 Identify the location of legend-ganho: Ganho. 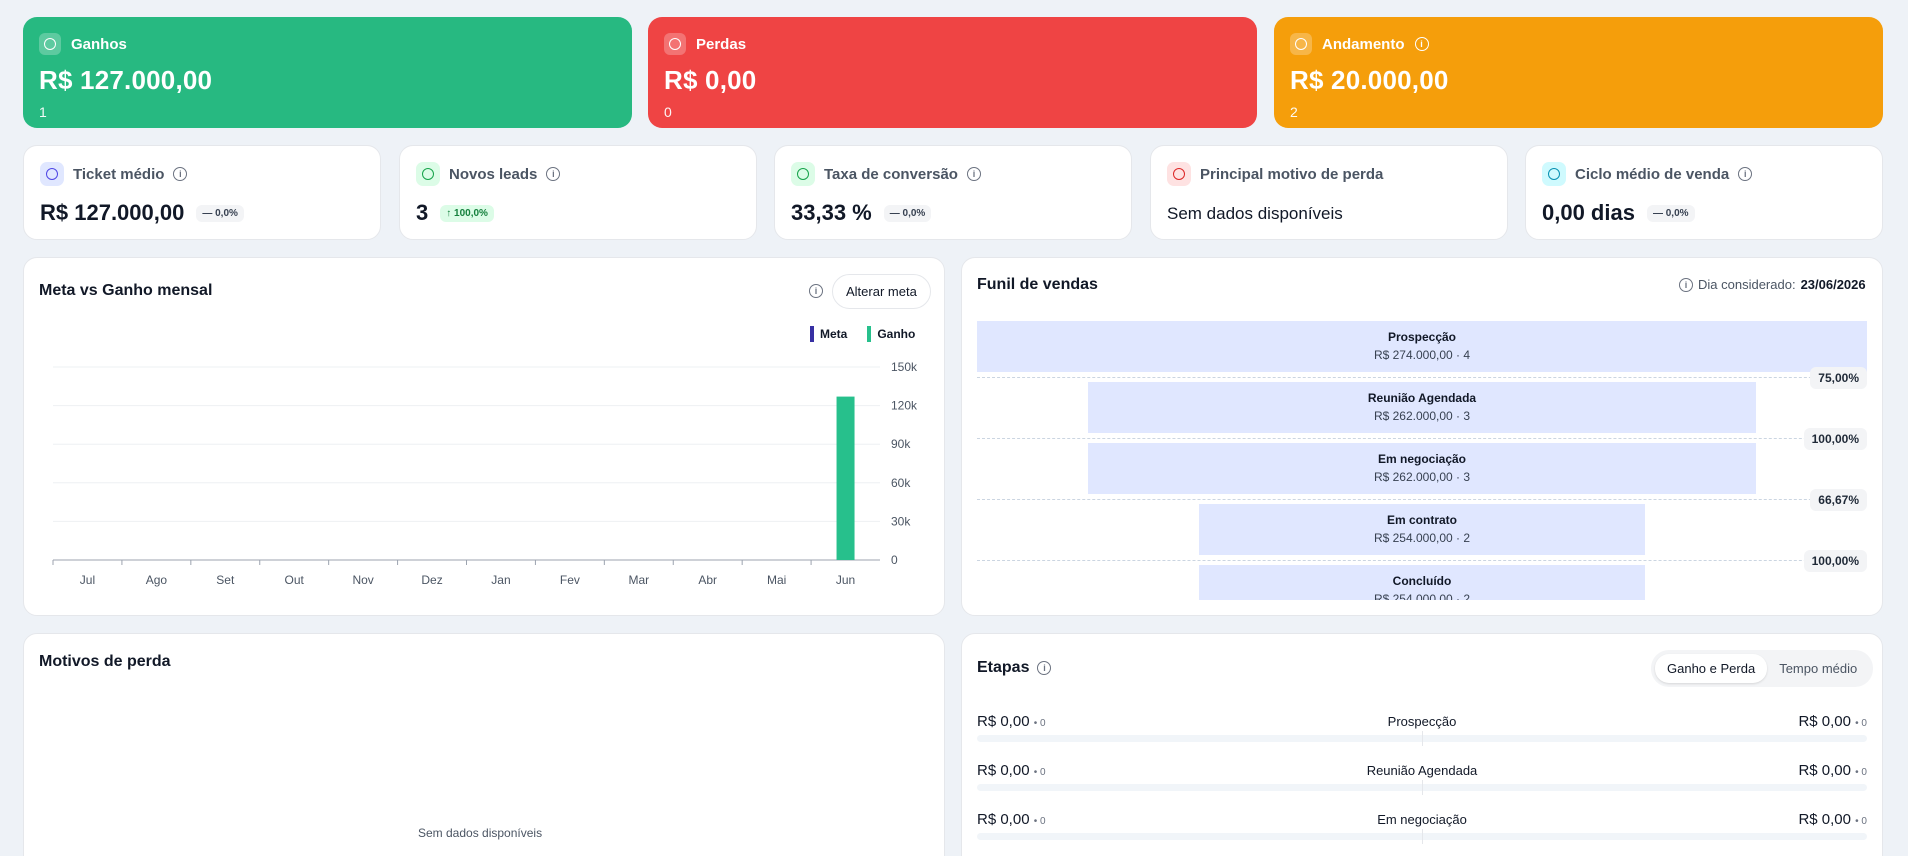
(891, 334).